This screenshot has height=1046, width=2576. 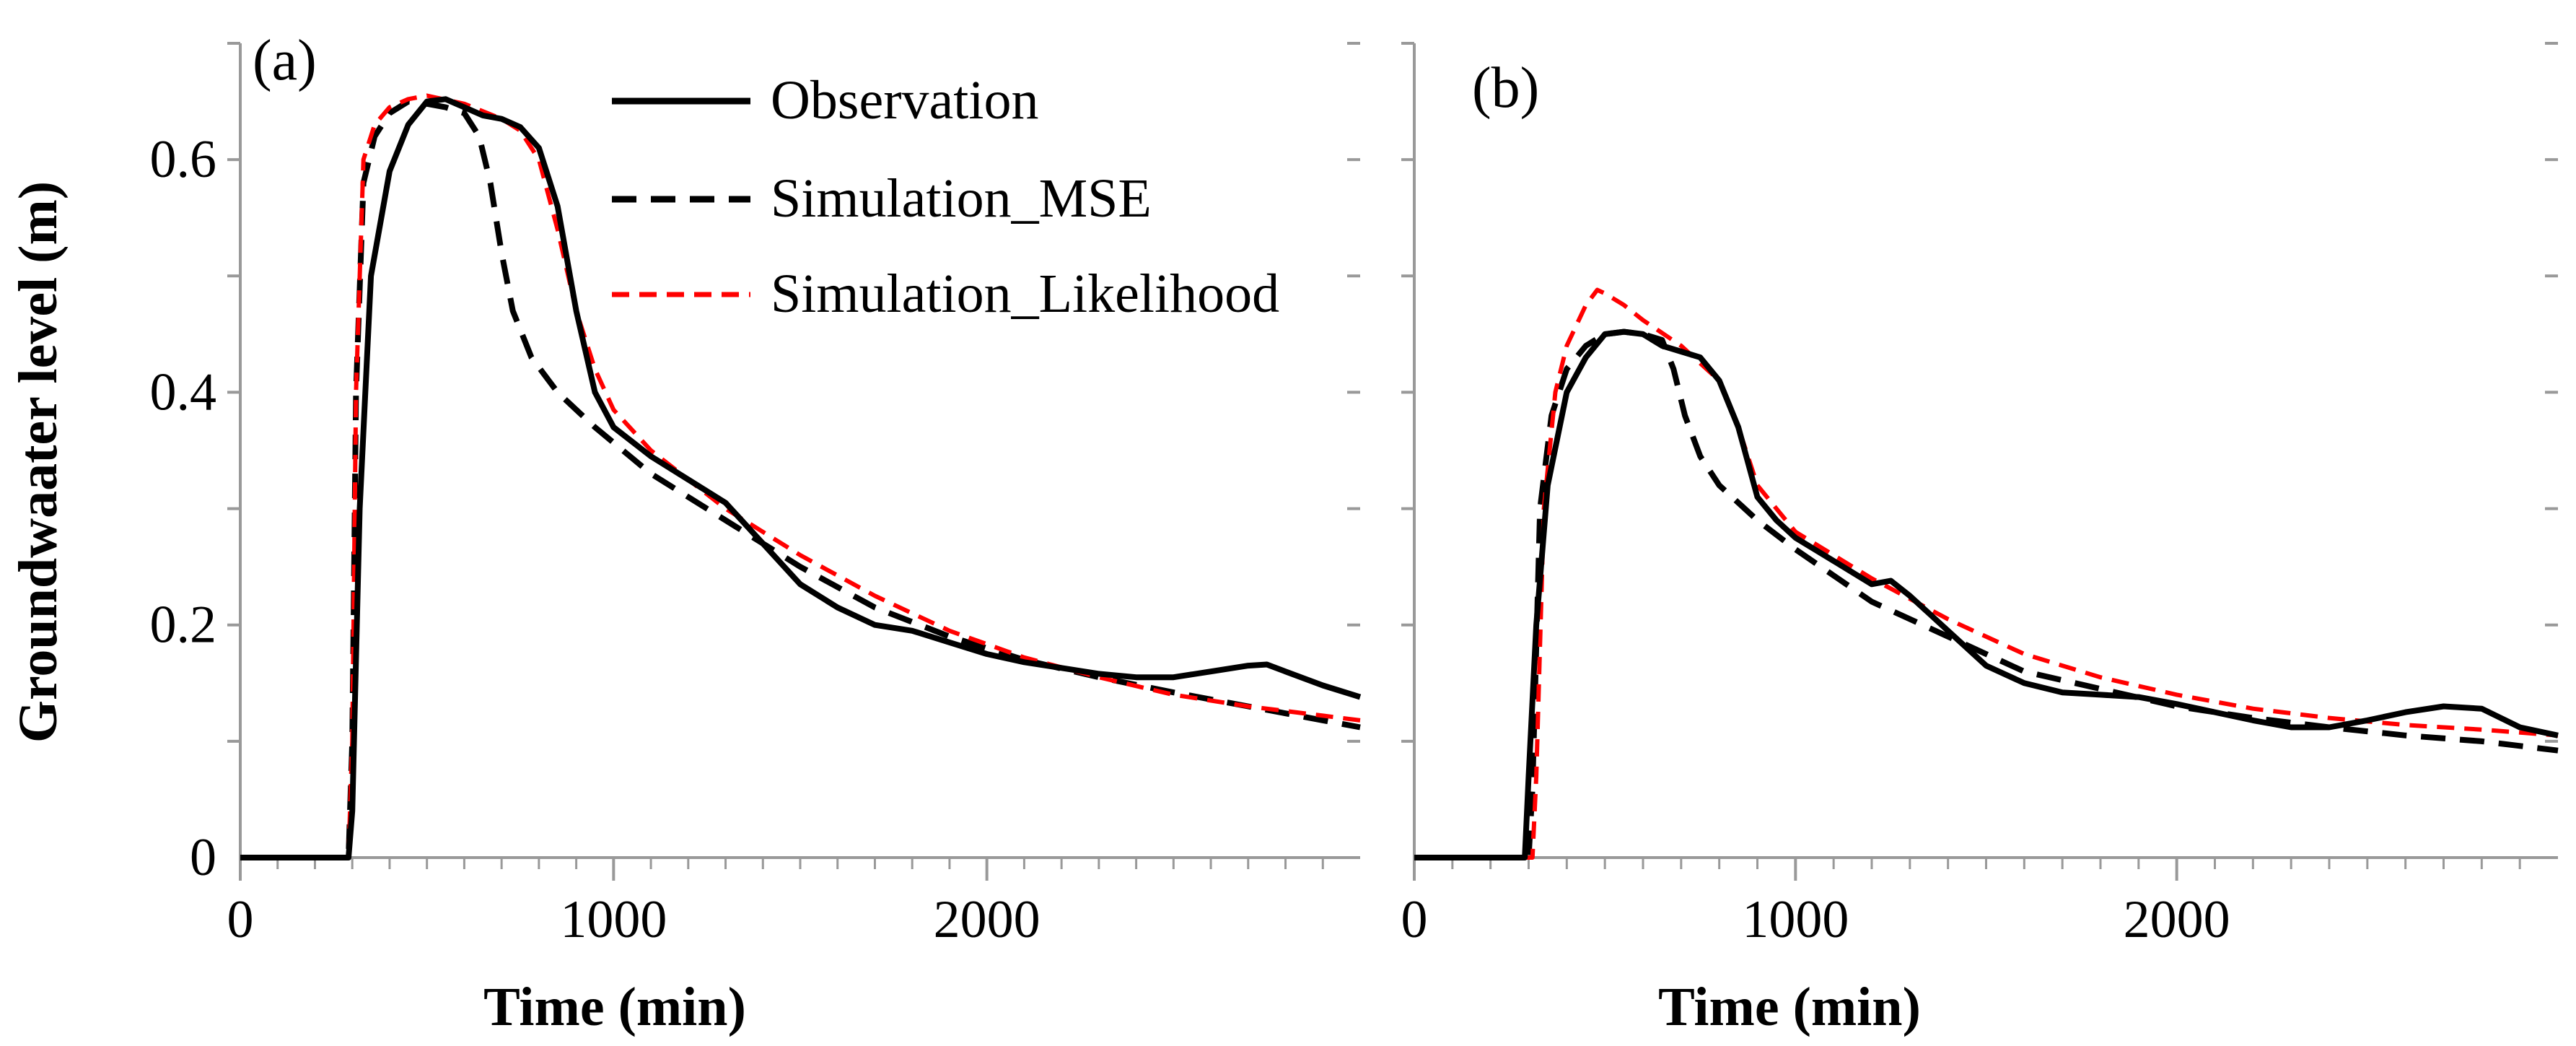 What do you see at coordinates (203, 857) in the screenshot?
I see `panel-a-y-tick-label: 0` at bounding box center [203, 857].